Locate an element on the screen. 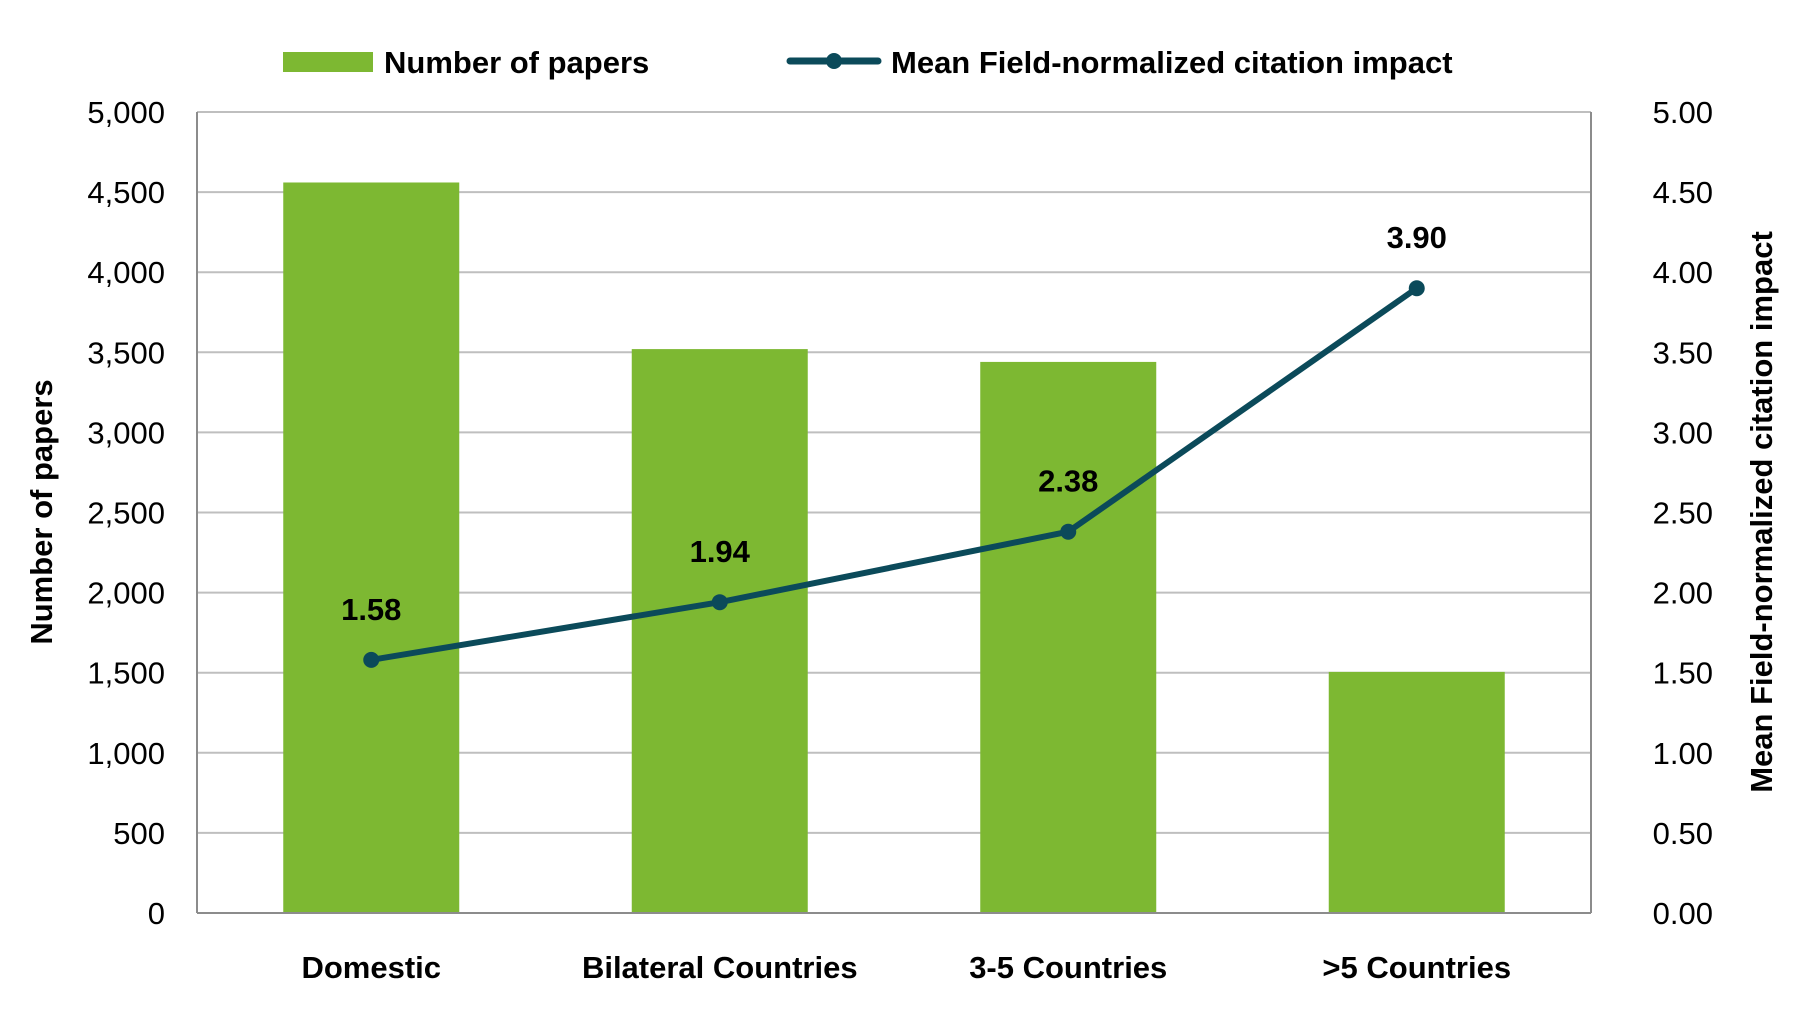 The height and width of the screenshot is (1010, 1810). right-tick-label: 0.50 is located at coordinates (1683, 833).